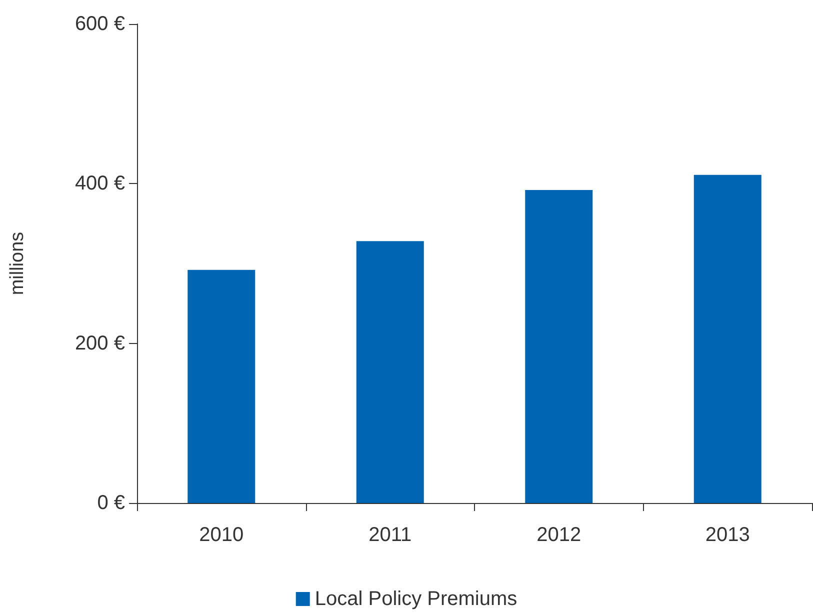 Image resolution: width=813 pixels, height=616 pixels. What do you see at coordinates (99, 343) in the screenshot?
I see `y-tick-label: 200 €` at bounding box center [99, 343].